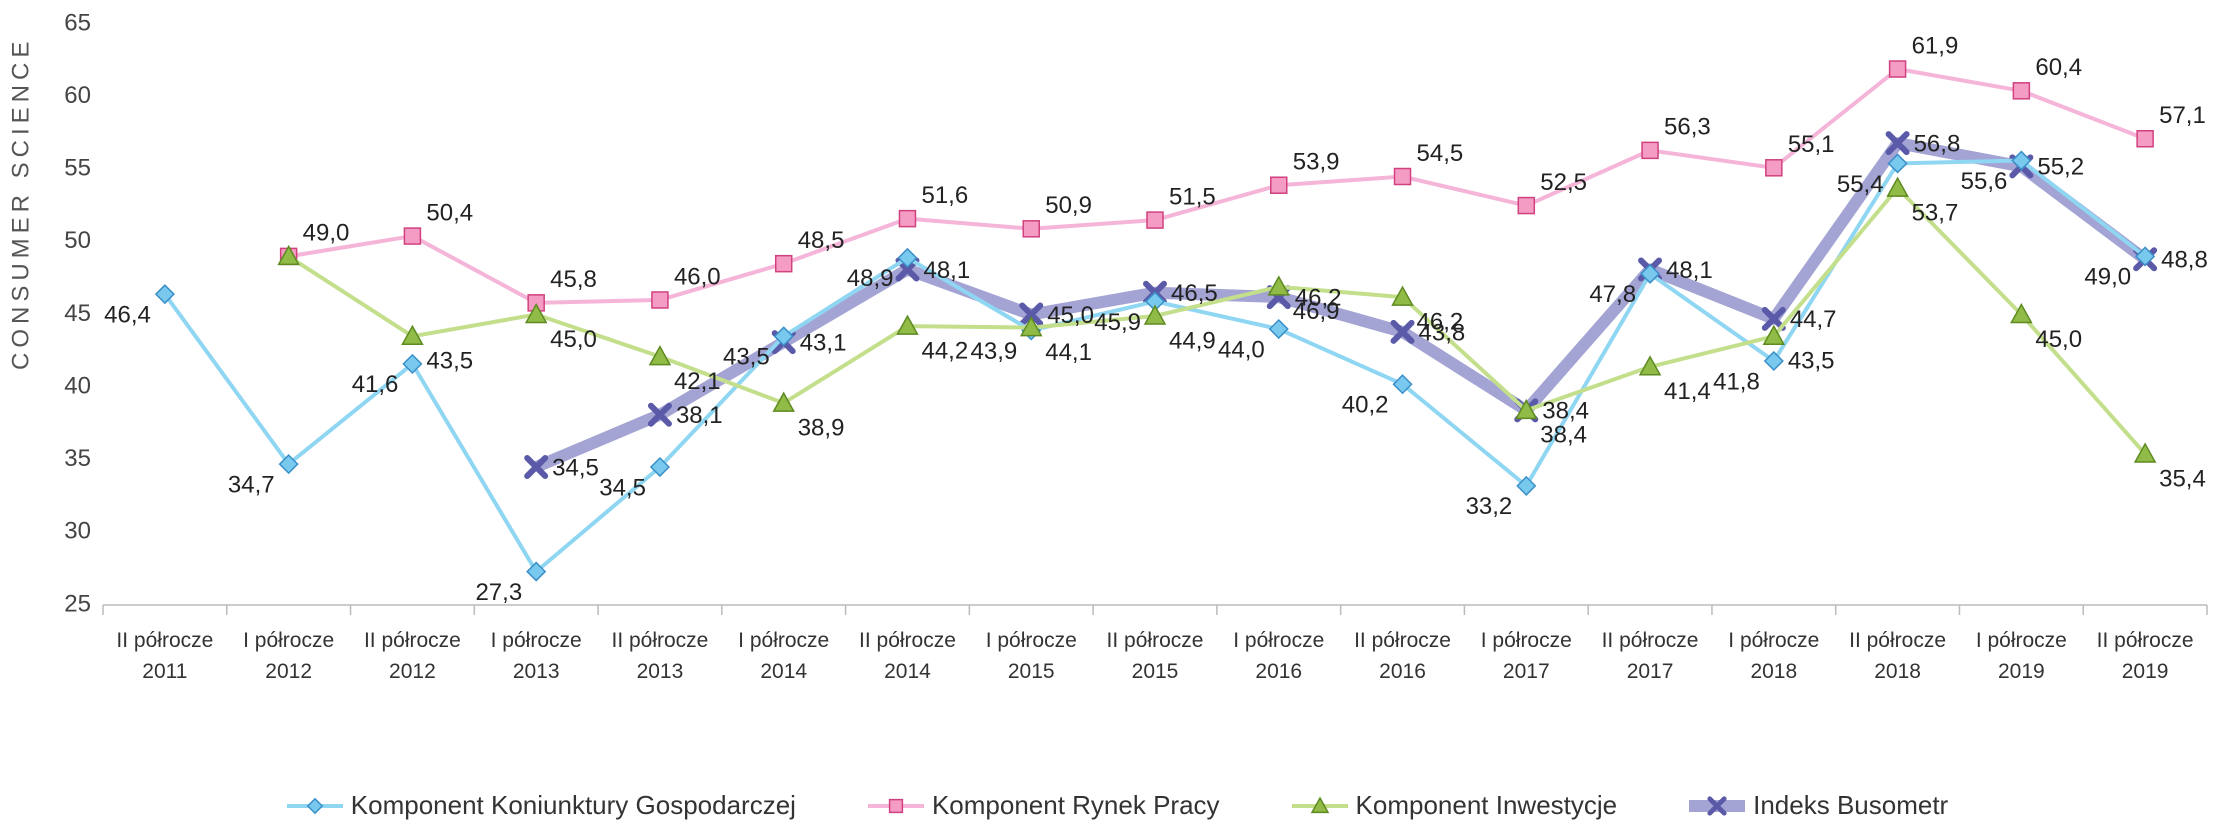 Image resolution: width=2233 pixels, height=825 pixels. Describe the element at coordinates (994, 351) in the screenshot. I see `data-label: 43,9` at that location.